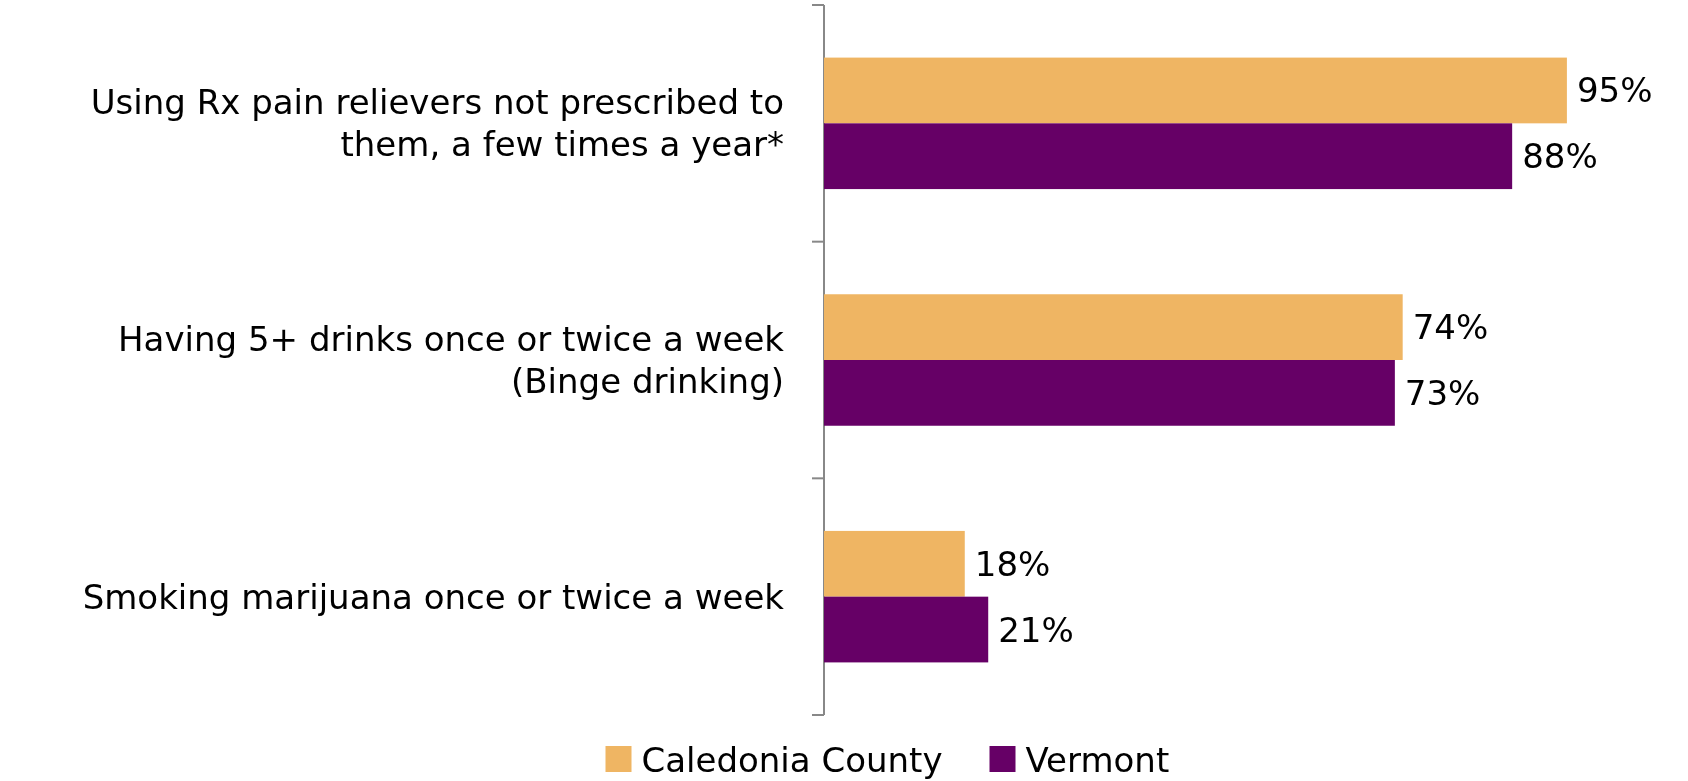 Image resolution: width=1688 pixels, height=781 pixels. What do you see at coordinates (437, 123) in the screenshot?
I see `y-tick-label: Using Rx pain relievers not prescribed to them, a few times a year*` at bounding box center [437, 123].